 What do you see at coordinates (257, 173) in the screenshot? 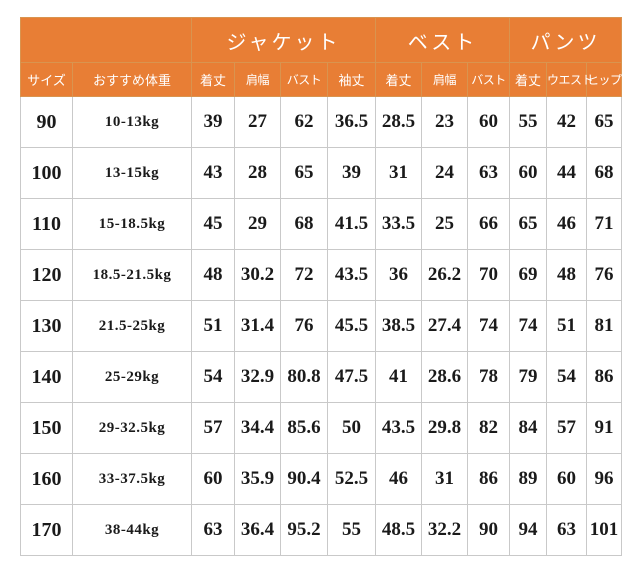
I see `cell-jacket-shoulder: 28` at bounding box center [257, 173].